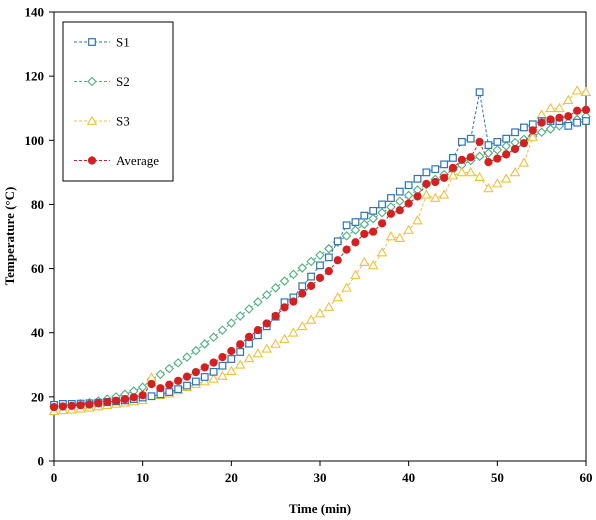 The image size is (596, 520). Describe the element at coordinates (320, 477) in the screenshot. I see `x-tick-label: 30` at that location.